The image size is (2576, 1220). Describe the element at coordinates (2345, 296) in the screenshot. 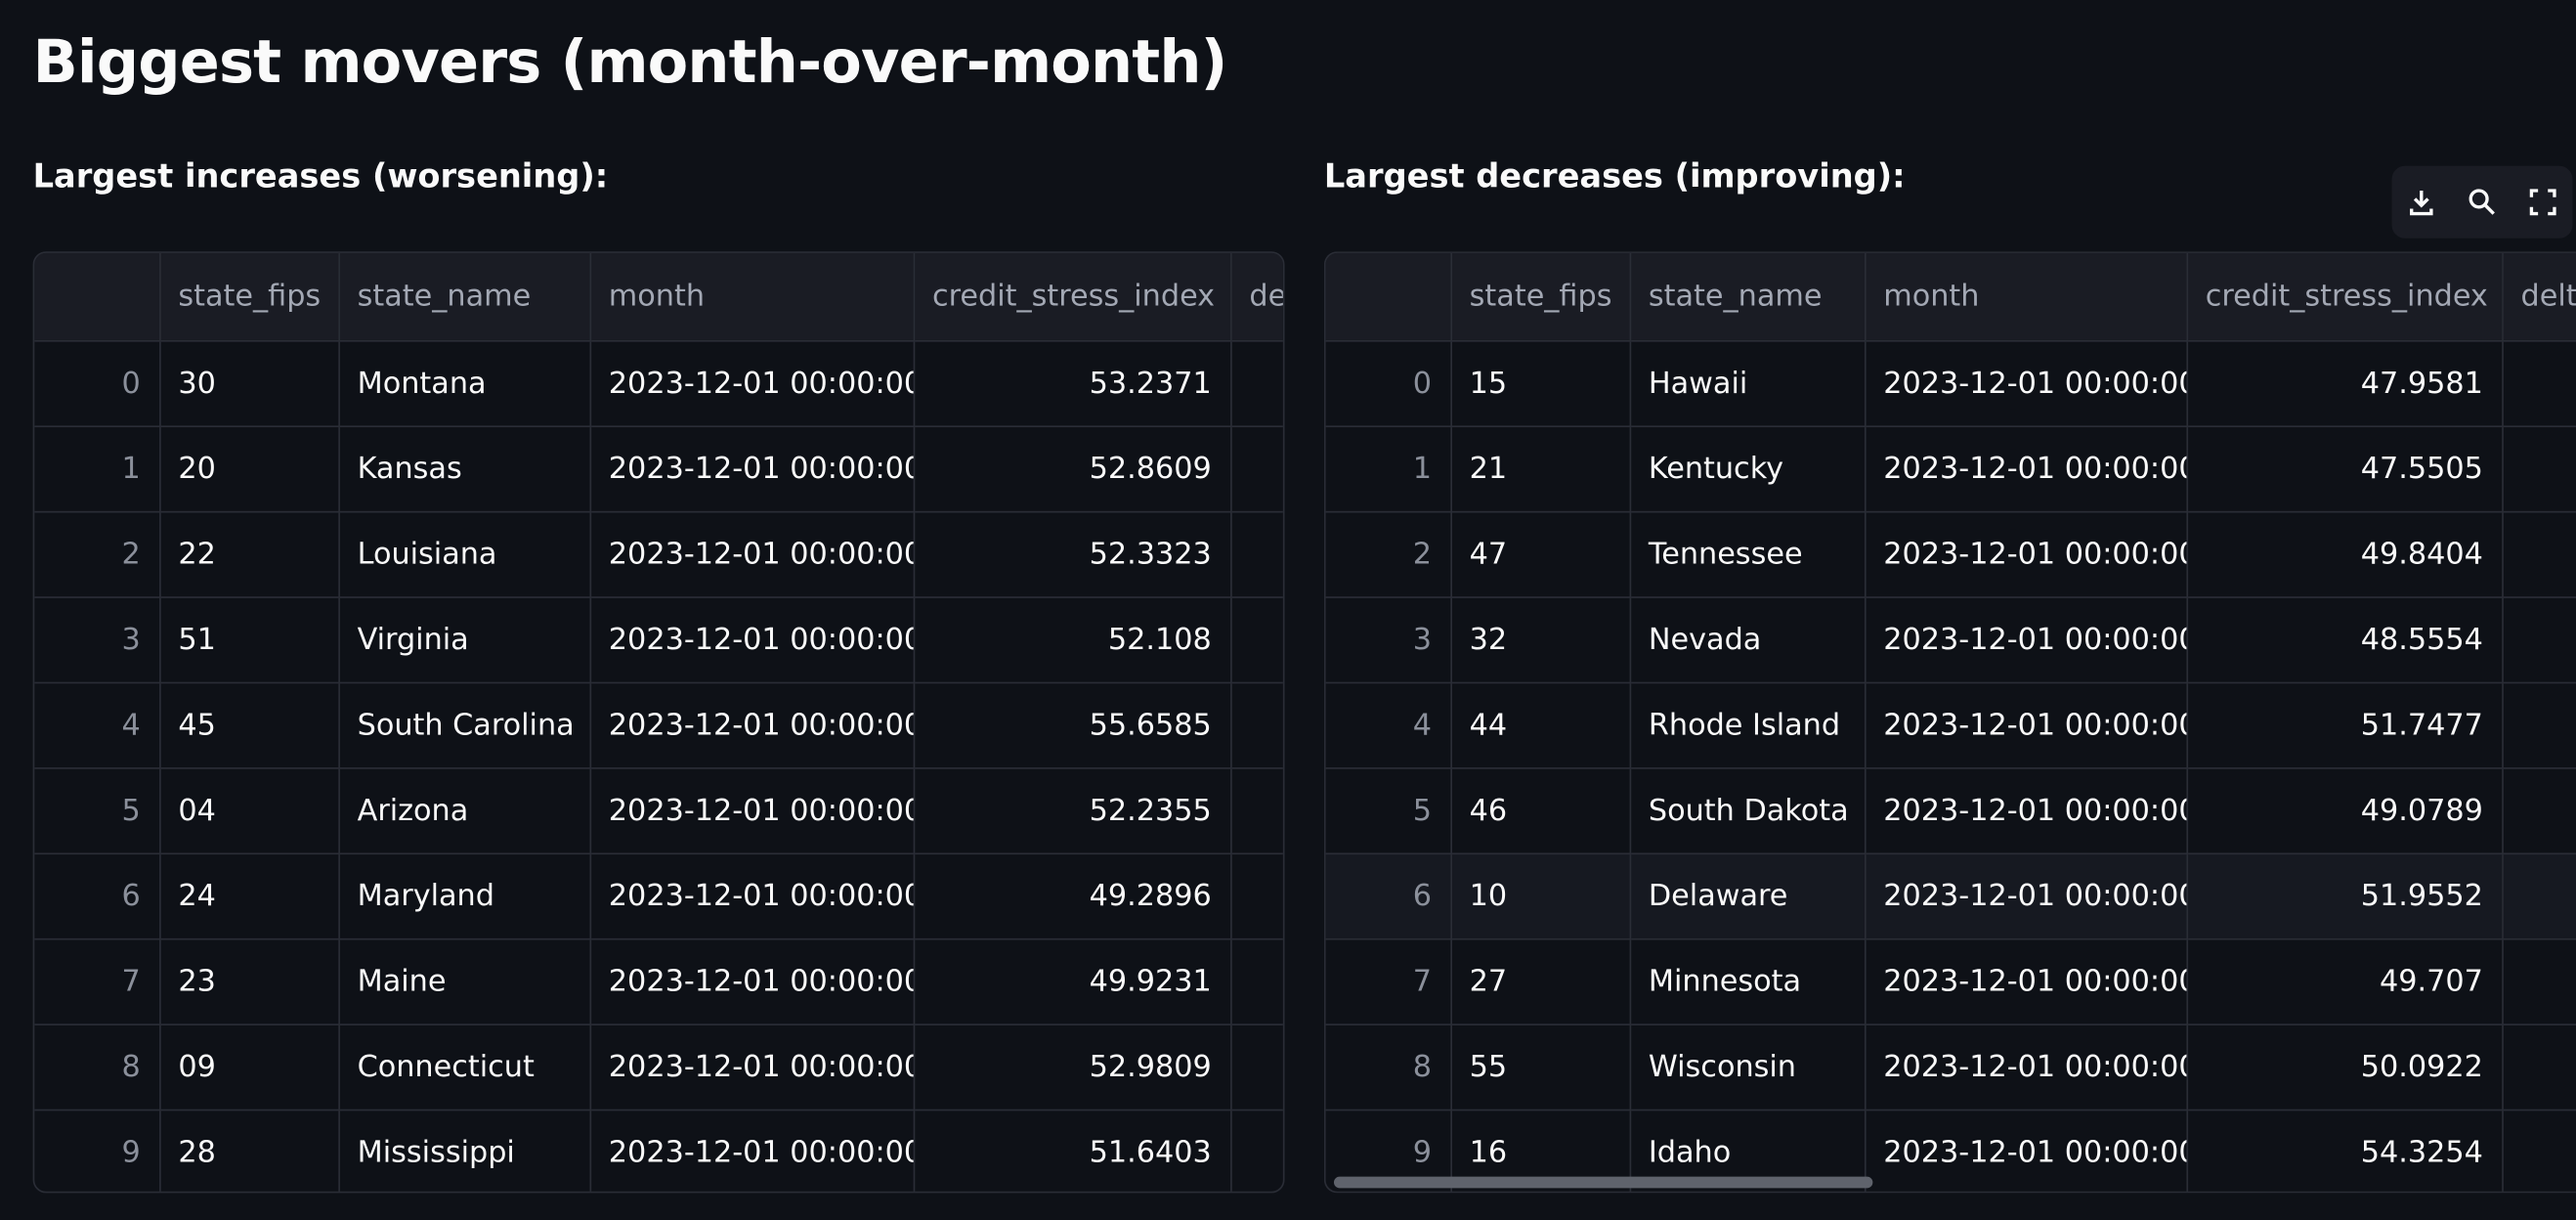

I see `column-header: credit_stress_index` at that location.